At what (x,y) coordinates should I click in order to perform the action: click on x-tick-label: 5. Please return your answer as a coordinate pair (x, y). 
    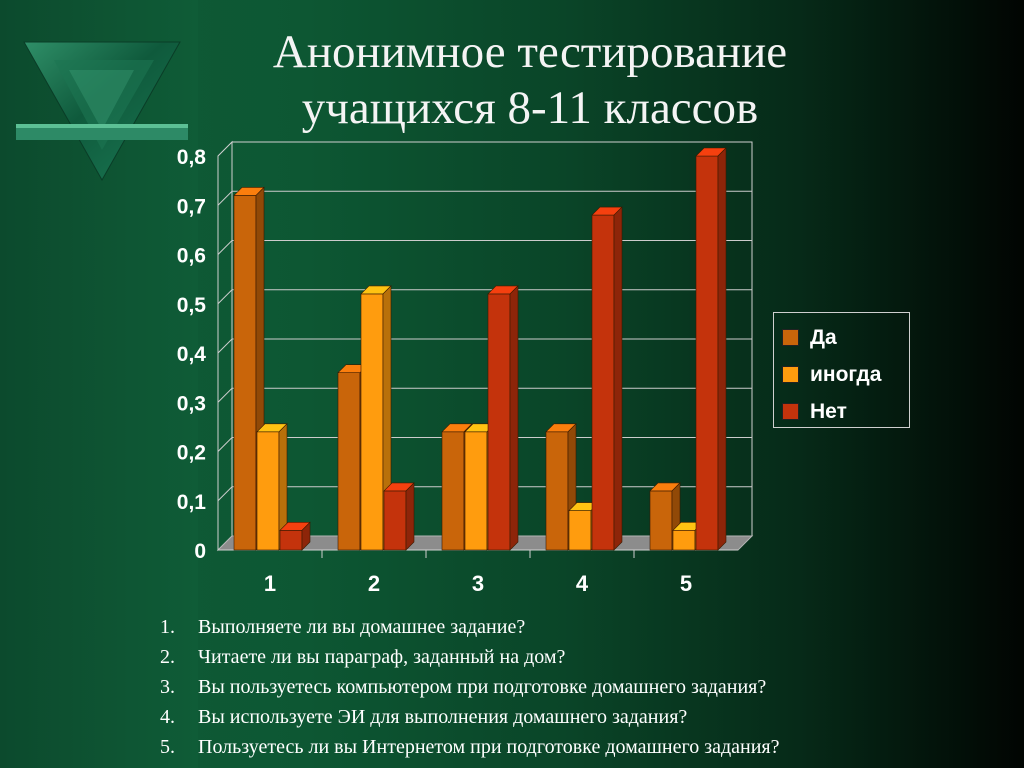
    Looking at the image, I should click on (686, 583).